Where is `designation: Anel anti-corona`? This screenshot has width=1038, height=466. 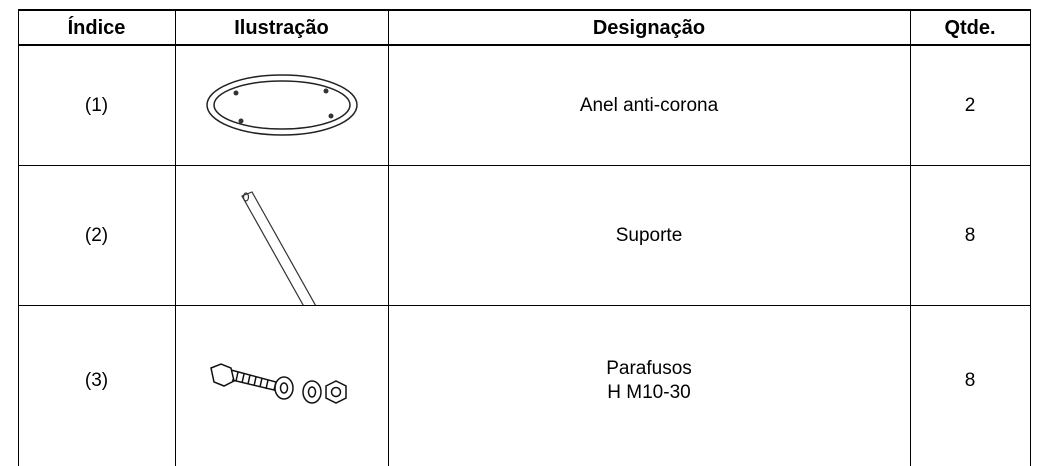
designation: Anel anti-corona is located at coordinates (649, 105).